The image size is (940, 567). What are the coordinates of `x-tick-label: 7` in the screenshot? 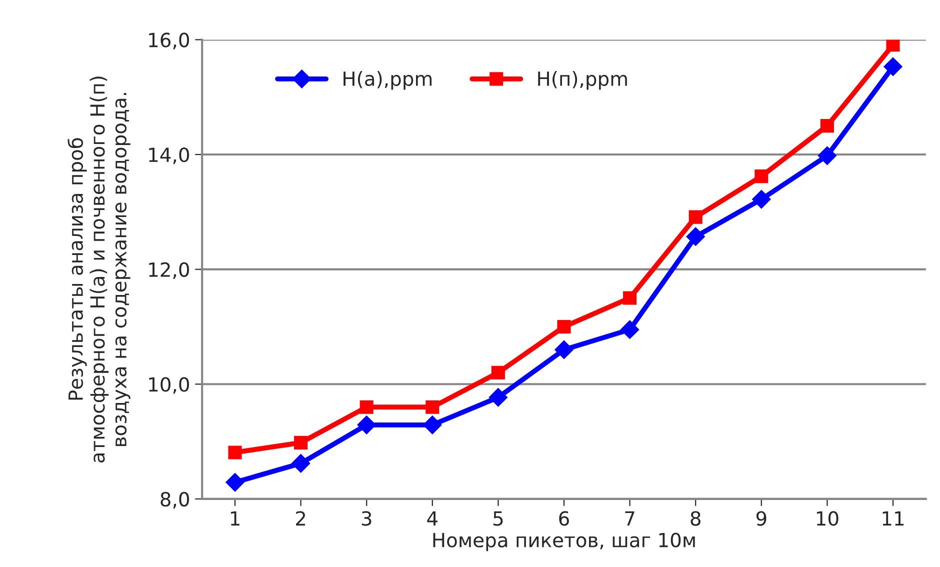 It's located at (629, 518).